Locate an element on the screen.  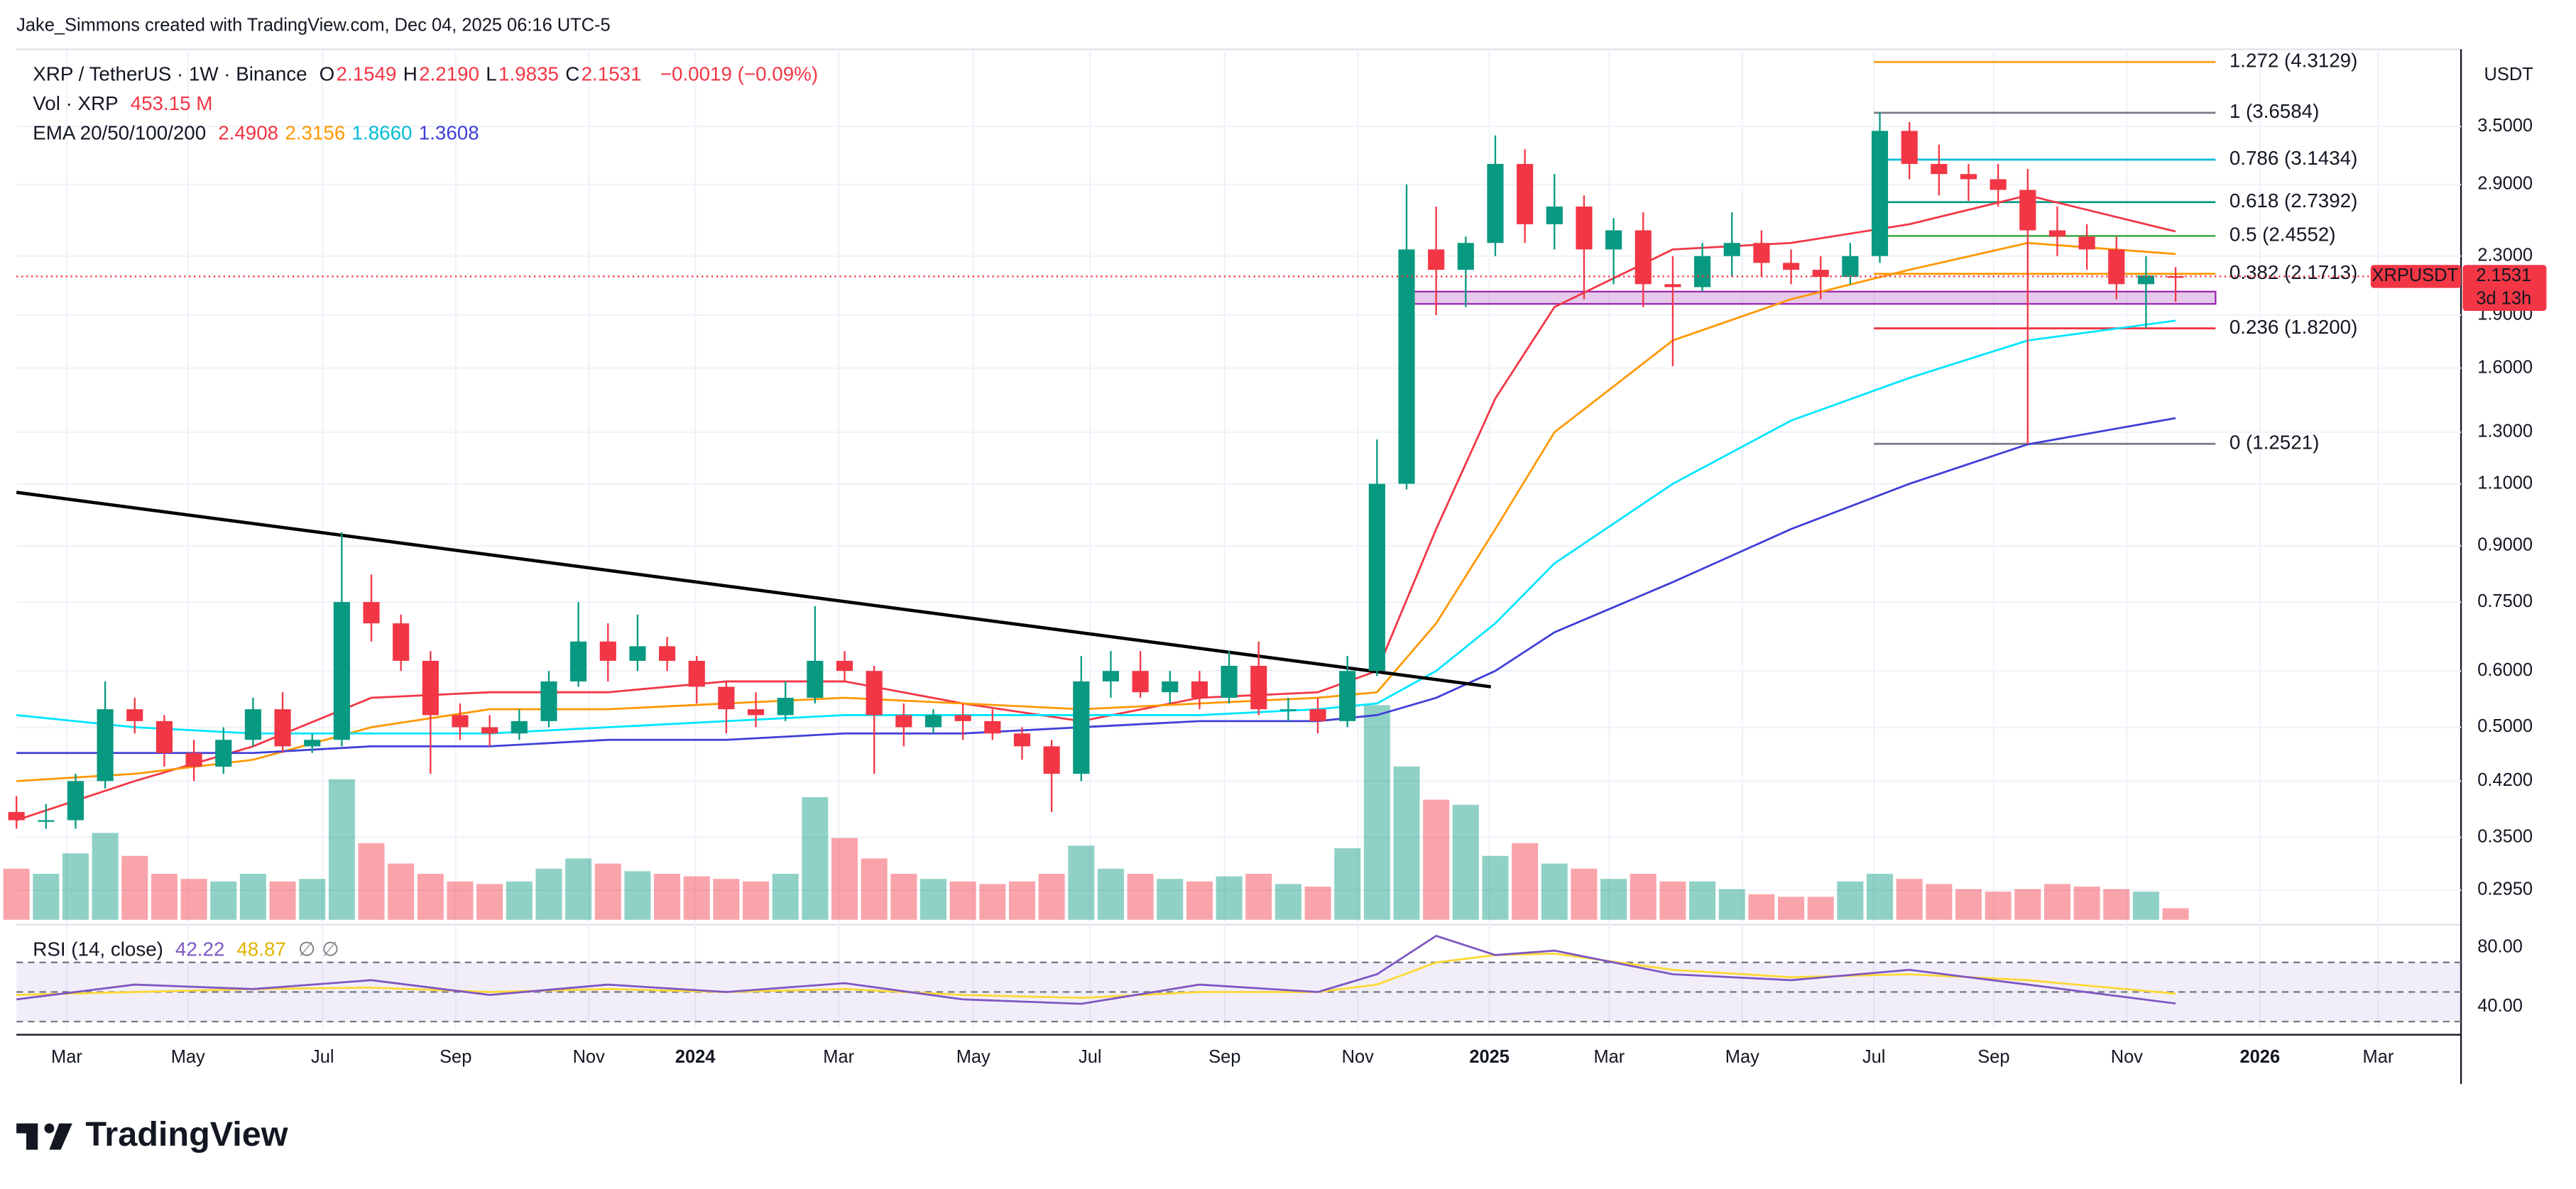
ohlc-value: 2.2190 is located at coordinates (449, 74).